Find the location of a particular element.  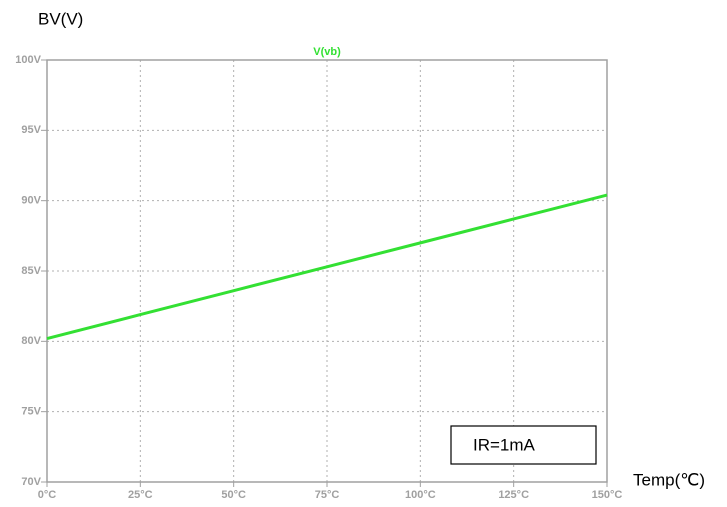

y-tick-label: 70V is located at coordinates (31, 482).